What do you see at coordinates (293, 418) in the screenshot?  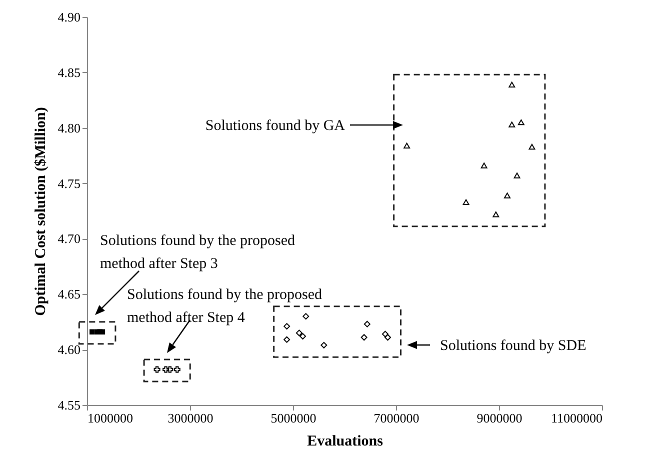 I see `x-tick-label: 5000000` at bounding box center [293, 418].